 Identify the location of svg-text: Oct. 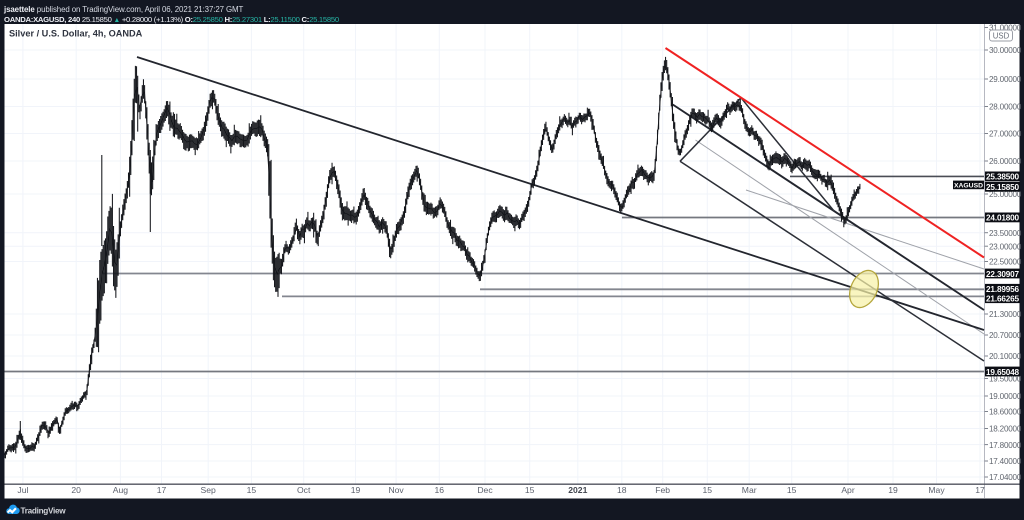
(304, 490).